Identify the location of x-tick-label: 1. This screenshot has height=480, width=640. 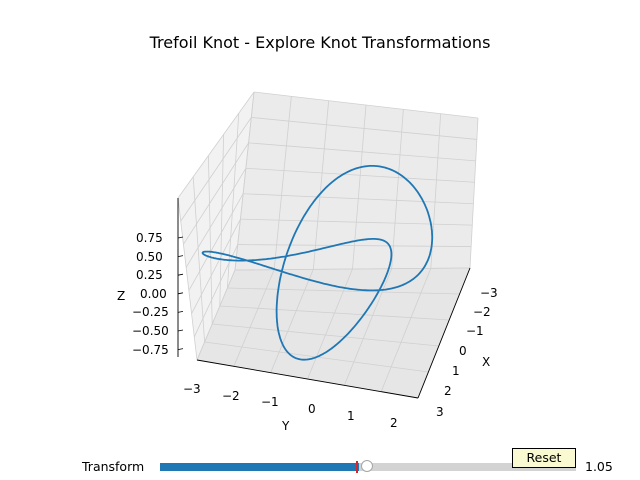
(456, 371).